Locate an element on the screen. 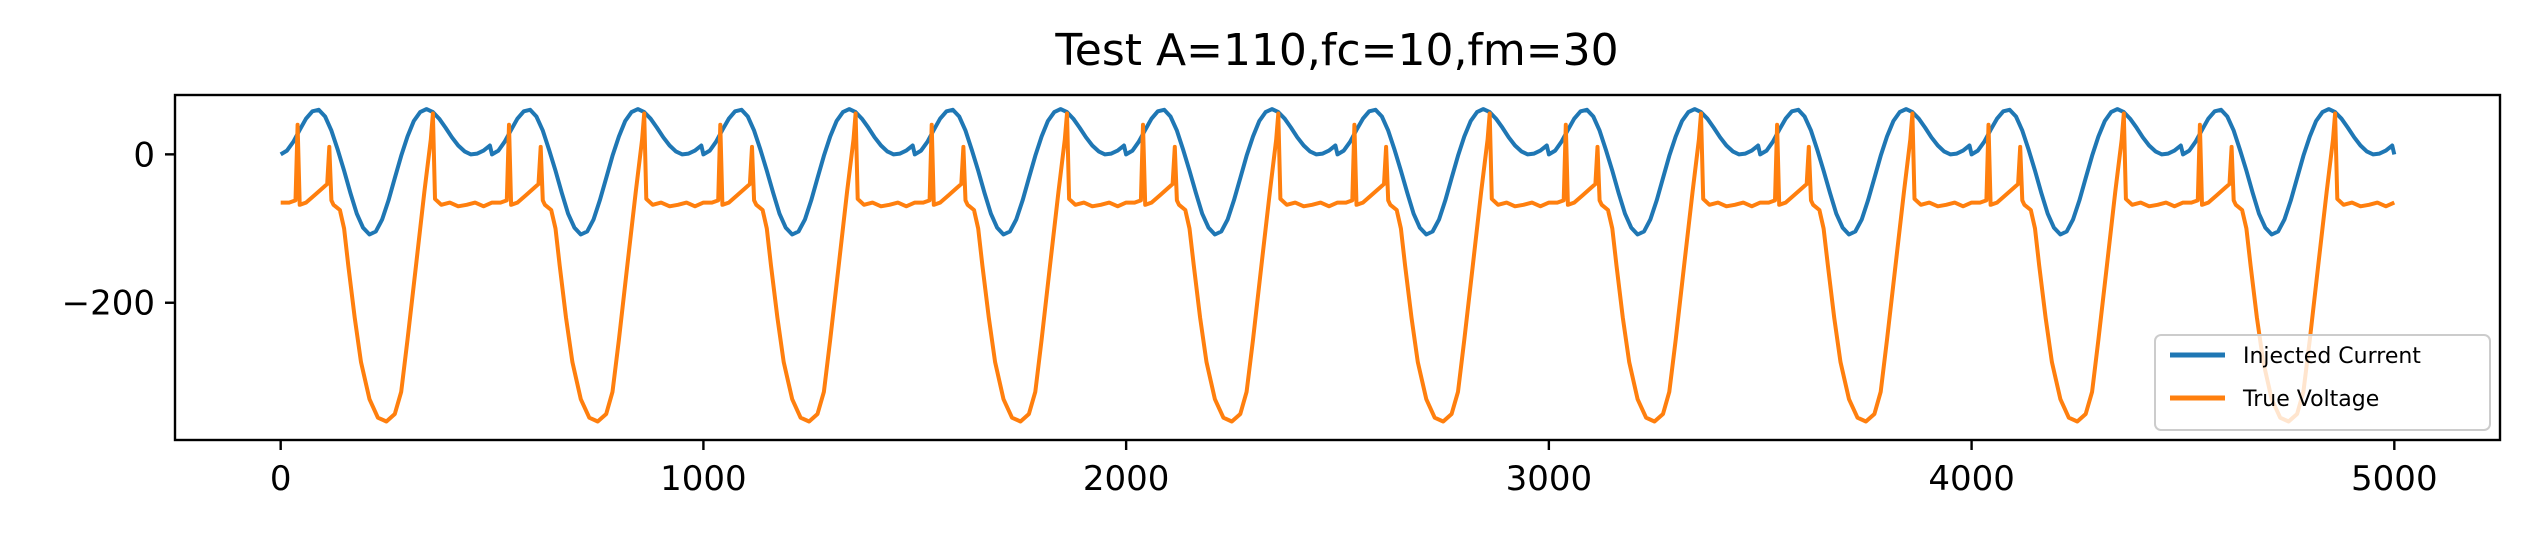 The width and height of the screenshot is (2528, 540). chart-title: Test A=110,fc=10,fm=30 is located at coordinates (1336, 50).